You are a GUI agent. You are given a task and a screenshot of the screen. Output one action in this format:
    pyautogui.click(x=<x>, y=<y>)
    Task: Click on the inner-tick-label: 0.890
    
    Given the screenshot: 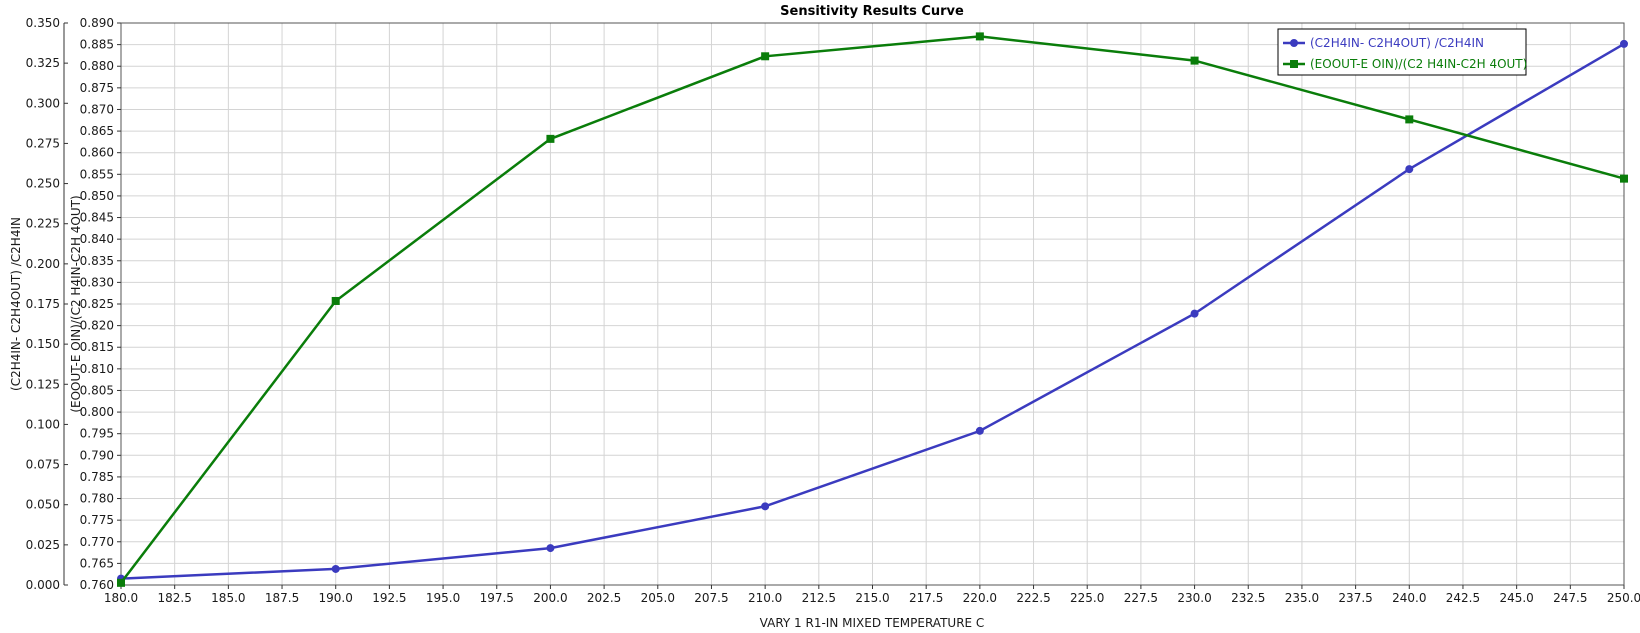 What is the action you would take?
    pyautogui.click(x=97, y=23)
    